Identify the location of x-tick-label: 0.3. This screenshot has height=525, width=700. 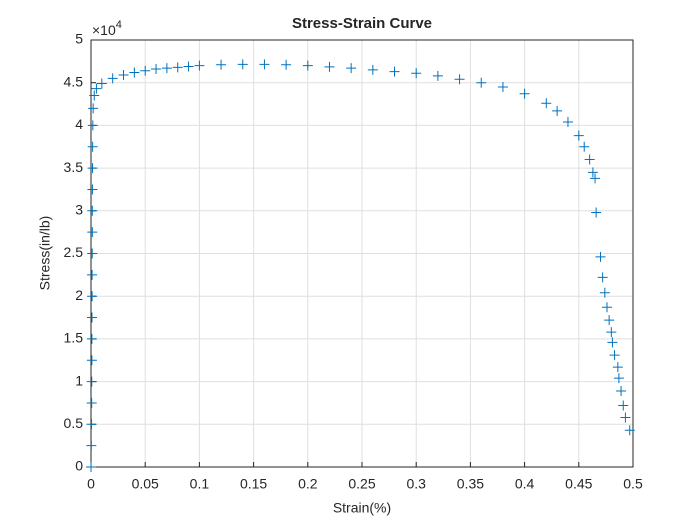
(416, 484).